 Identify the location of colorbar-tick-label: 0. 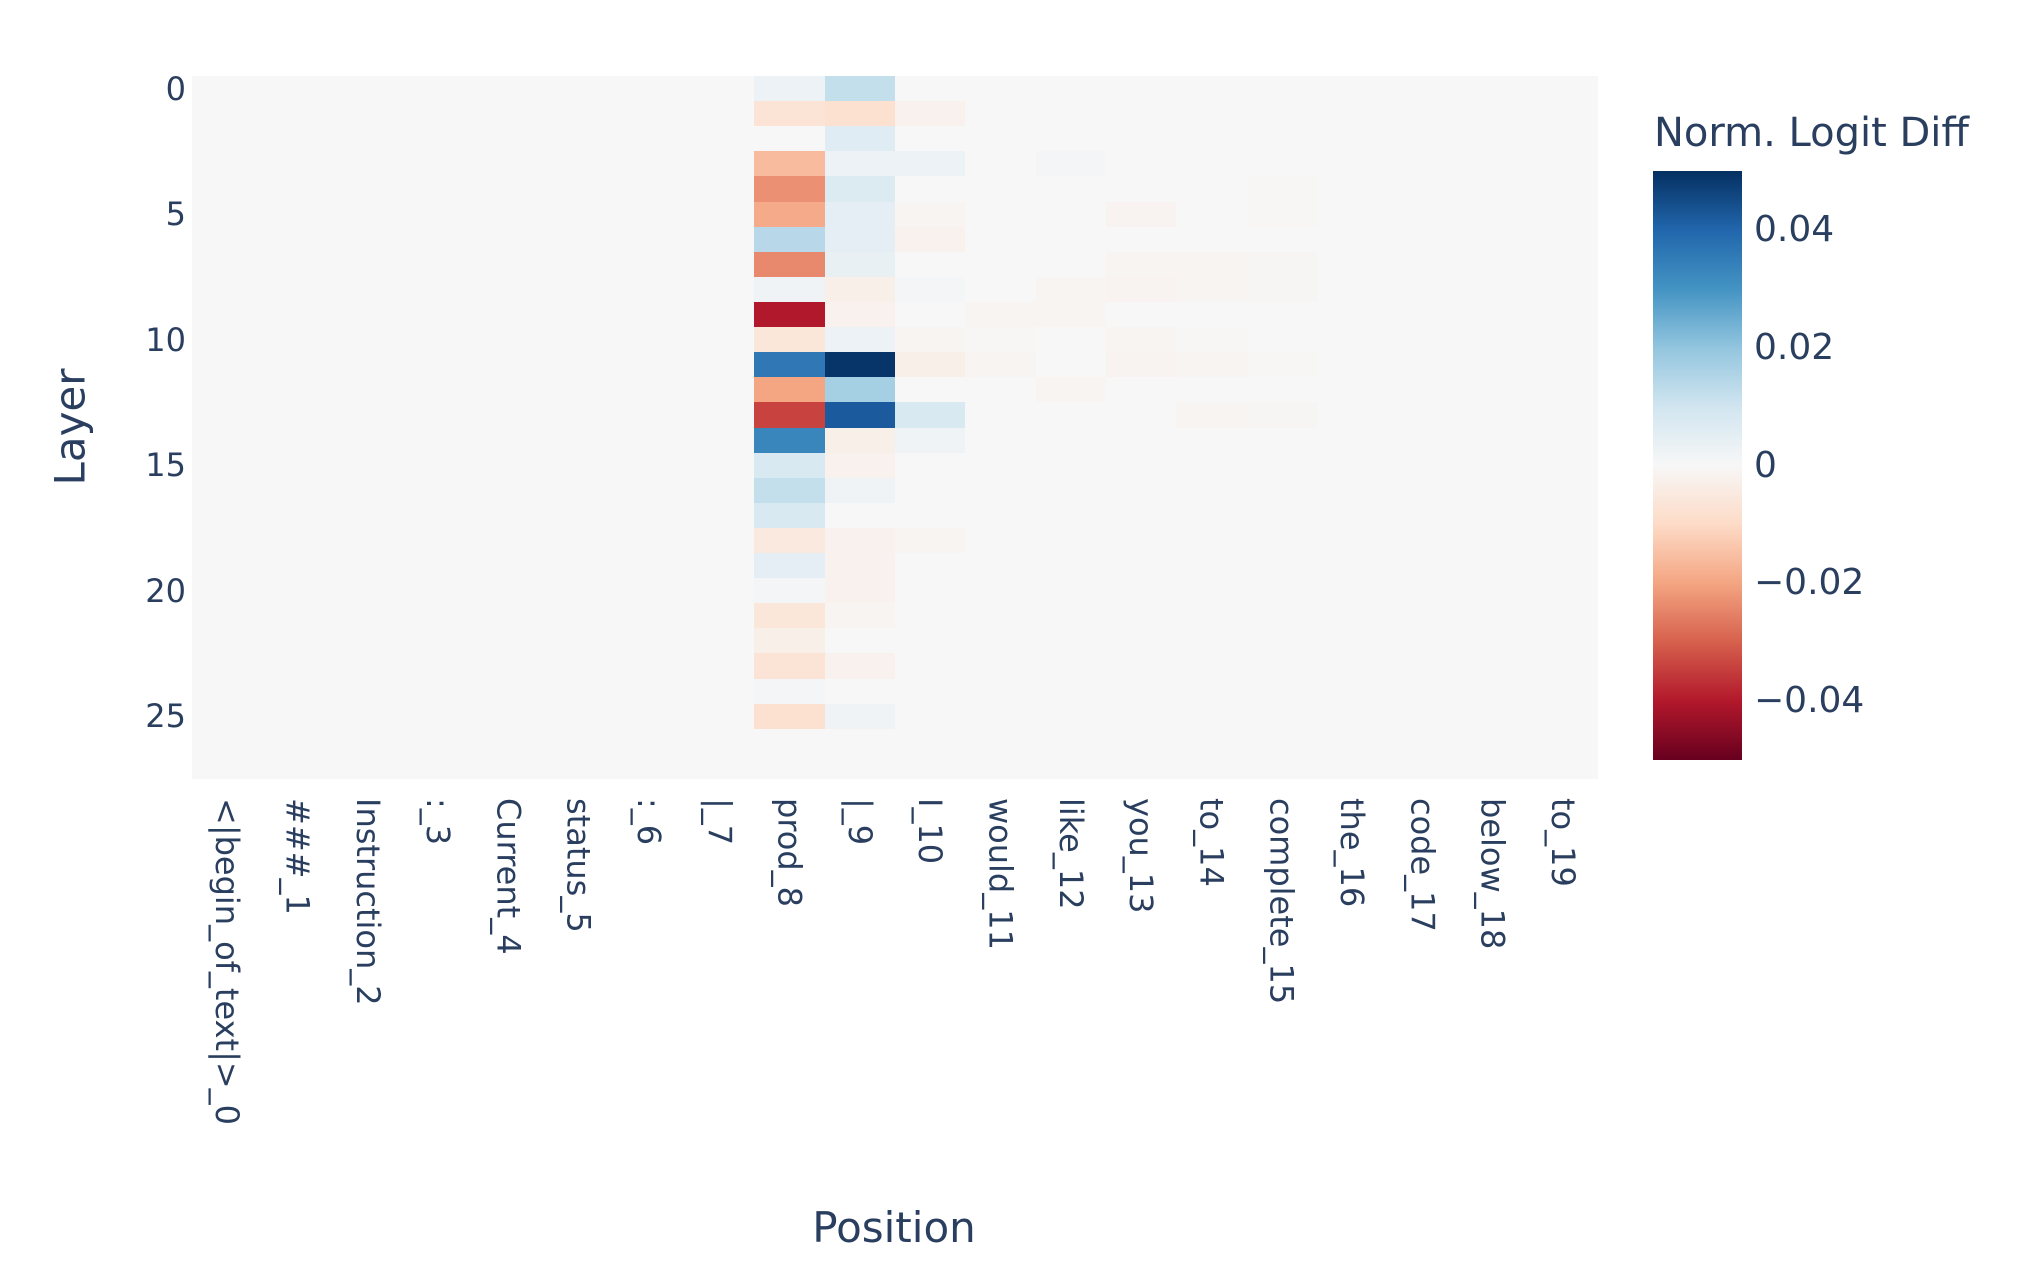
(1765, 465).